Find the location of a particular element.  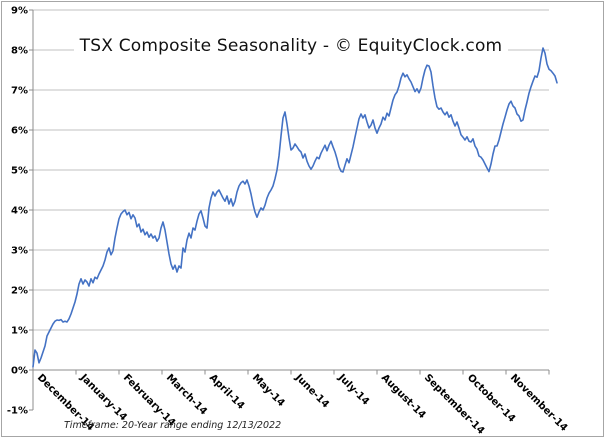

y-tick-label: 6% is located at coordinates (19, 131).